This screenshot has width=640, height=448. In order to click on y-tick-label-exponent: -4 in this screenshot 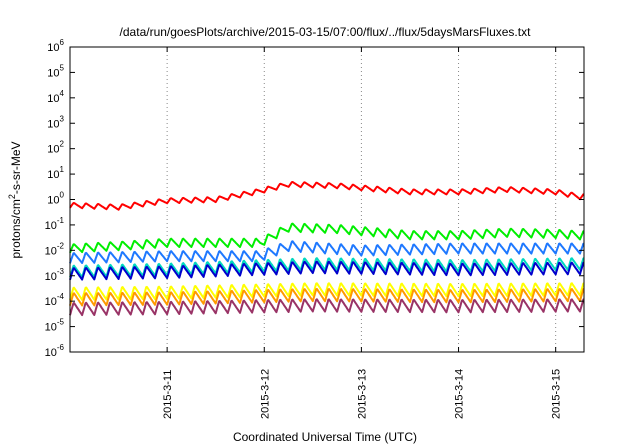, I will do `click(61, 296)`.